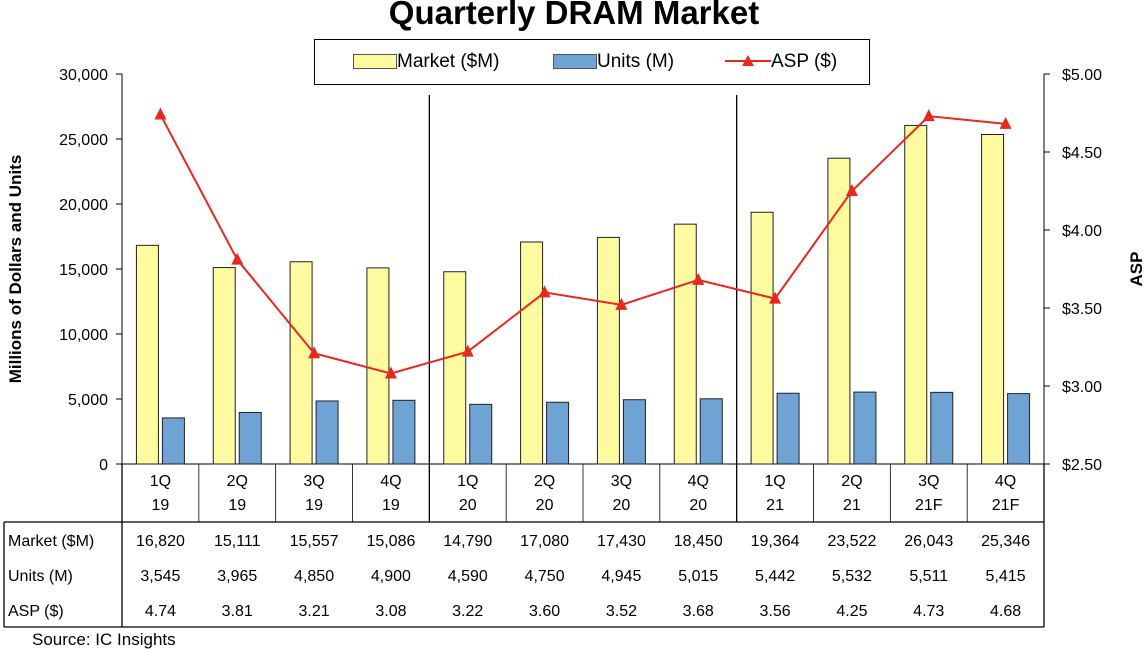 This screenshot has width=1148, height=652. Describe the element at coordinates (40, 576) in the screenshot. I see `table-row-label: Units (M)` at that location.